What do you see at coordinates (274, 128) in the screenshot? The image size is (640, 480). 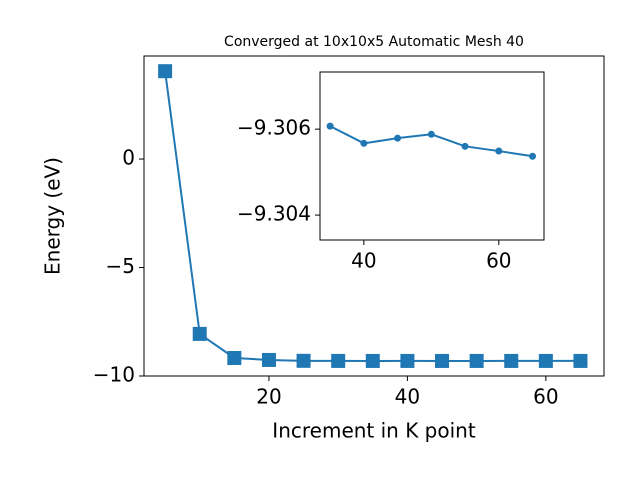 I see `y-tick-label: −9.306` at bounding box center [274, 128].